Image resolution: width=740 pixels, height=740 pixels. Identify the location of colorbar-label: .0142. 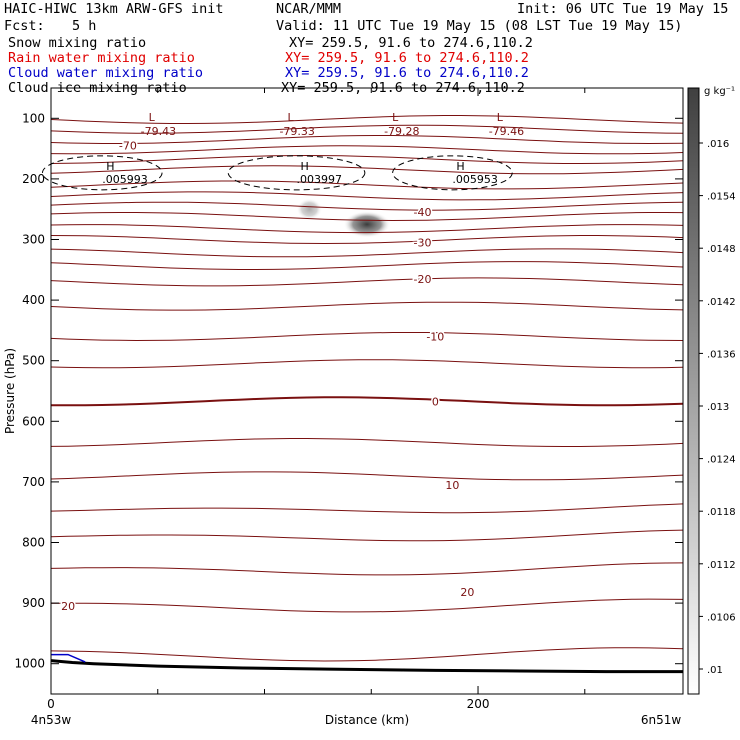
(721, 302).